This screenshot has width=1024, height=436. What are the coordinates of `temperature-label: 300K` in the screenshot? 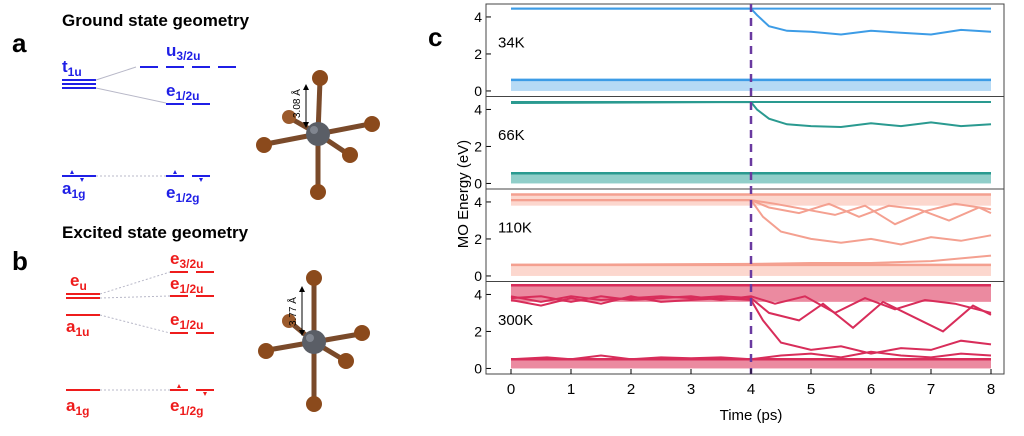 It's located at (515, 320).